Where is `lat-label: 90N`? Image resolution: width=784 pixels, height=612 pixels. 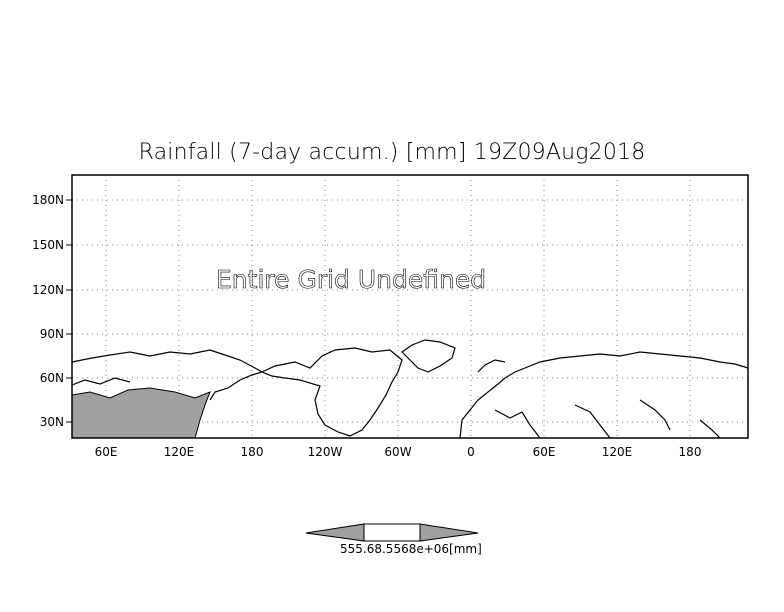 lat-label: 90N is located at coordinates (52, 334).